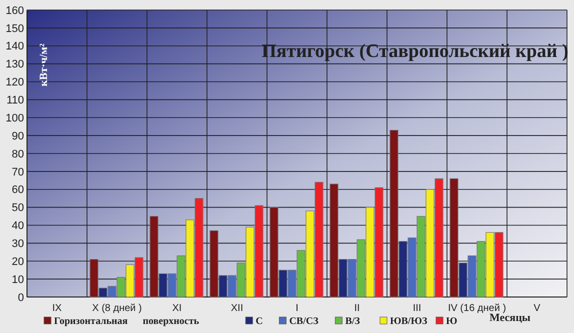 The image size is (574, 333). Describe the element at coordinates (352, 321) in the screenshot. I see `legend-label: В/З` at that location.